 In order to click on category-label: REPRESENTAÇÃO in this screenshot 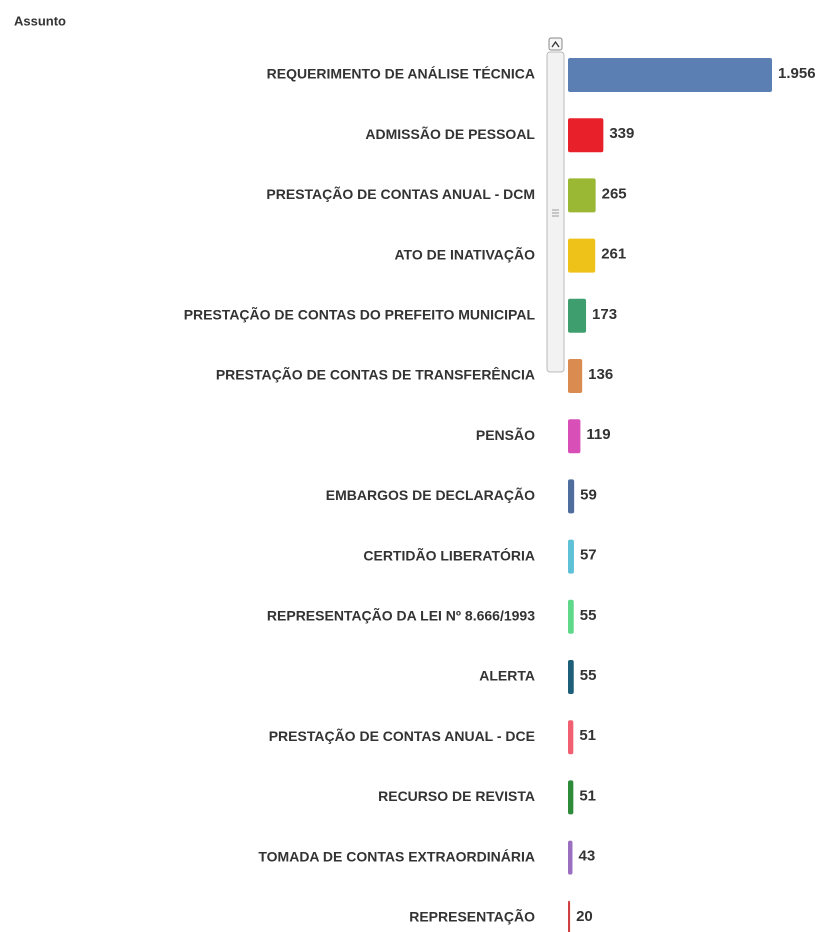, I will do `click(472, 916)`.